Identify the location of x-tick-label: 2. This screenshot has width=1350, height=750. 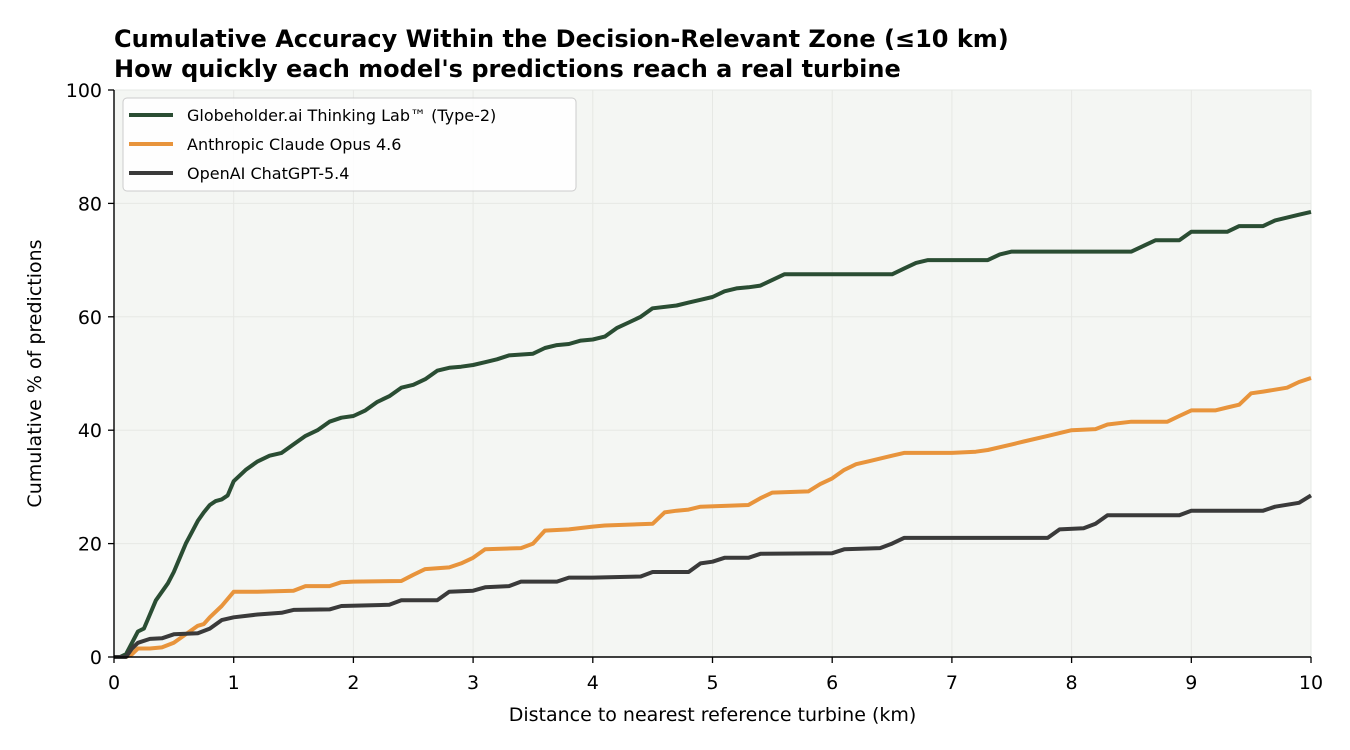
(353, 683).